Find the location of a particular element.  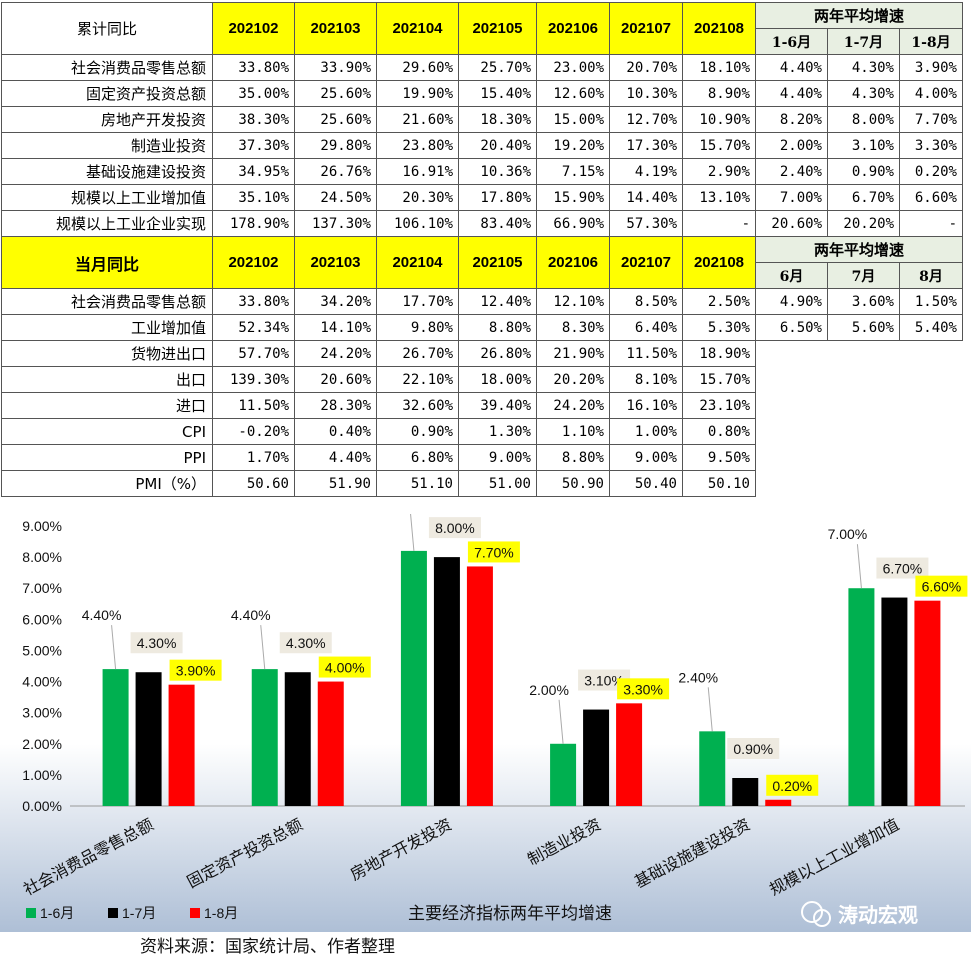

y-tick-label: 1.00% is located at coordinates (42, 775).